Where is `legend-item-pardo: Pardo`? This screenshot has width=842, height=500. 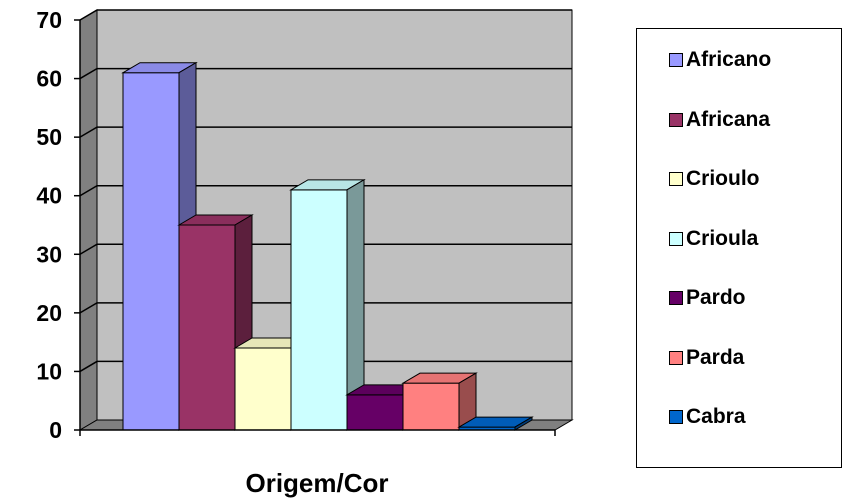
legend-item-pardo: Pardo is located at coordinates (707, 298).